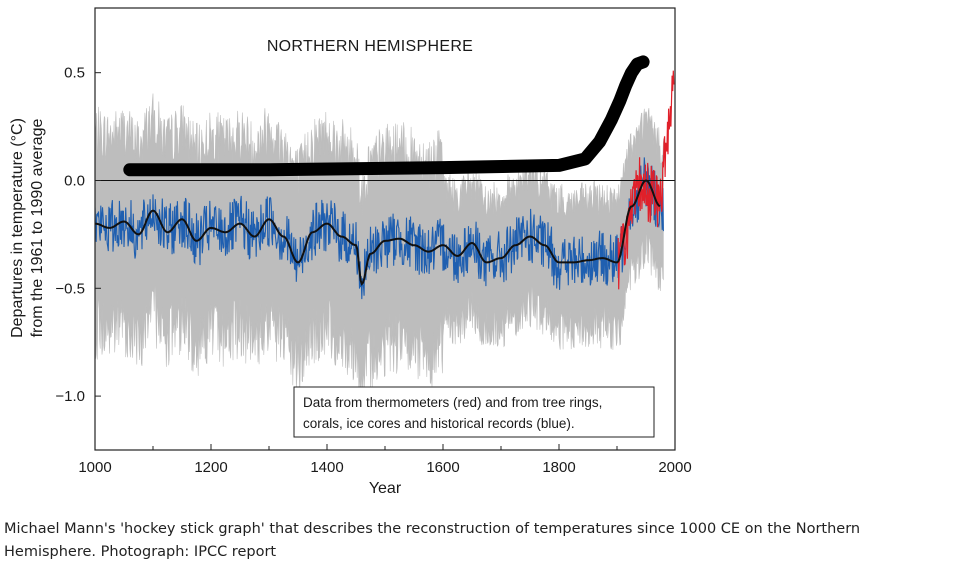  Describe the element at coordinates (74, 73) in the screenshot. I see `y-tick-label-0: 0.5` at that location.